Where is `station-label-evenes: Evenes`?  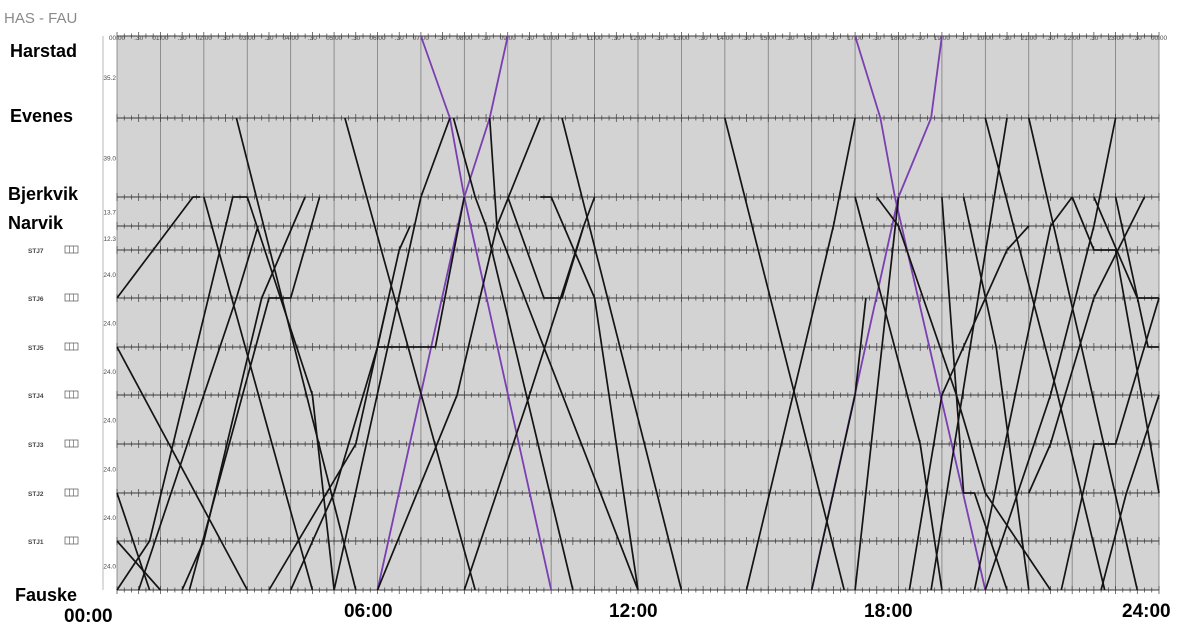 station-label-evenes: Evenes is located at coordinates (42, 116).